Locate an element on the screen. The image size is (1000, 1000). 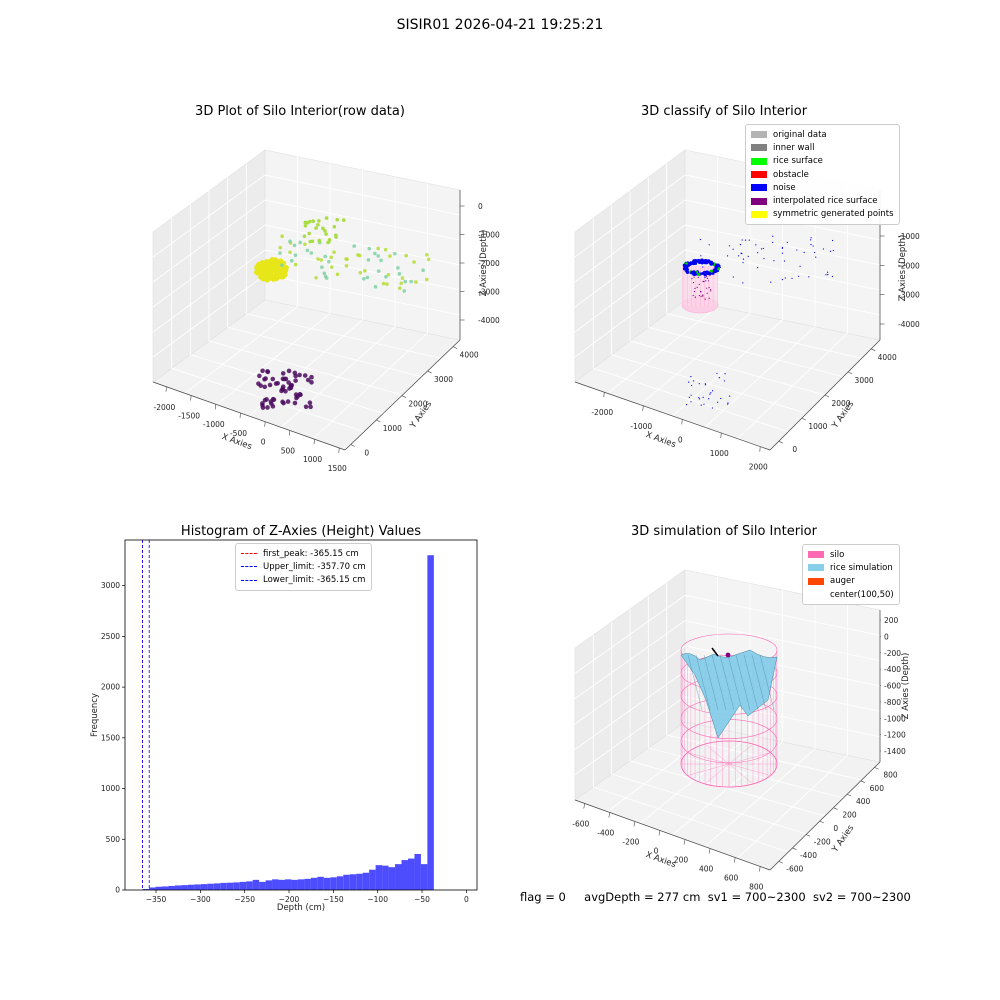
p1-x-tick-label: -500 is located at coordinates (238, 433).